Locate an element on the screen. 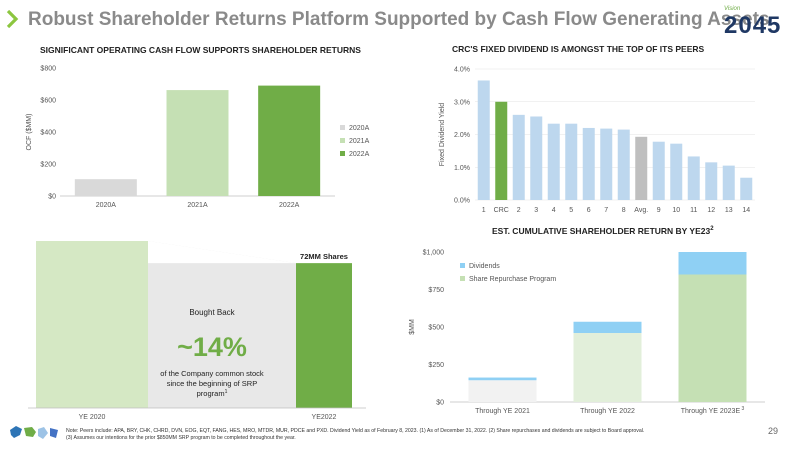 Image resolution: width=800 pixels, height=450 pixels. bar-label: 72MM Shares is located at coordinates (324, 256).